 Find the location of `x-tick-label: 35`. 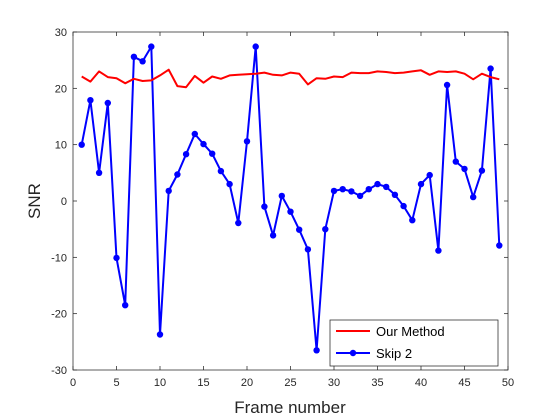

x-tick-label: 35 is located at coordinates (377, 383).